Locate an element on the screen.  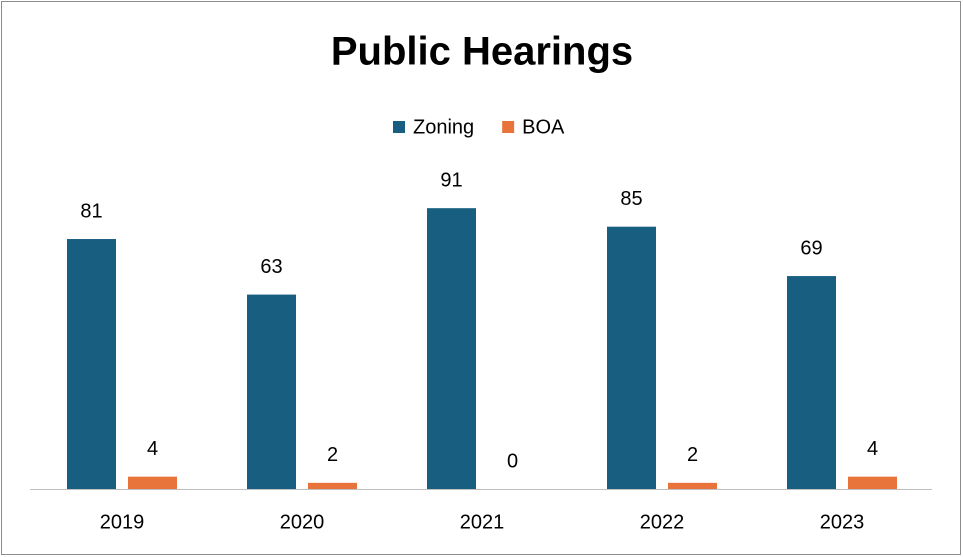
x-tick-label: 2019 is located at coordinates (122, 522).